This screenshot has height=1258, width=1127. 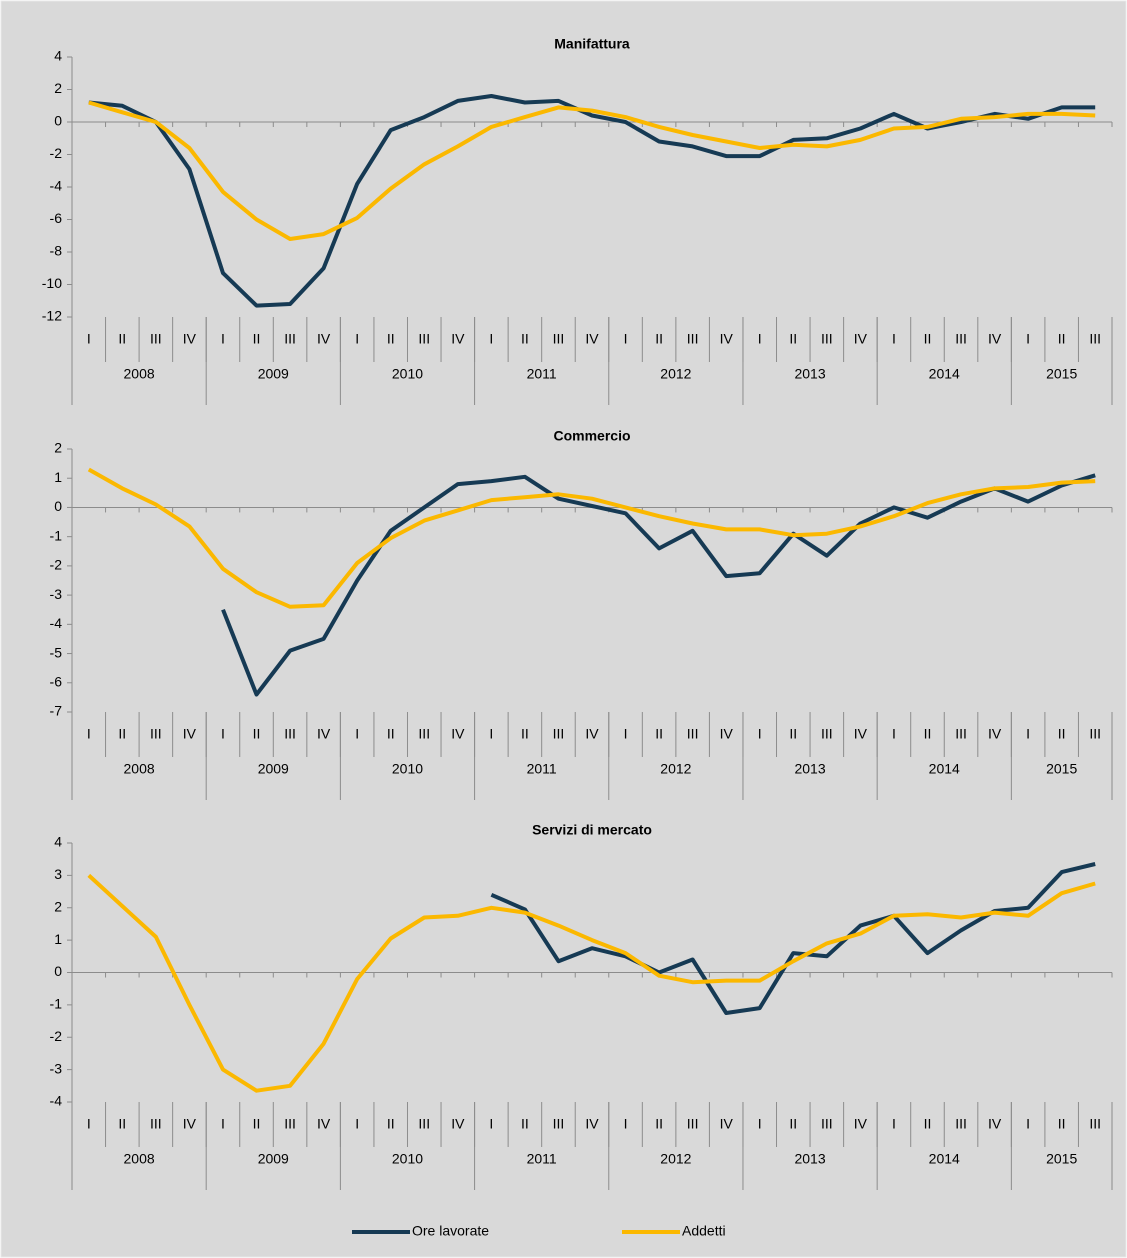 I want to click on y-tick-label: -3, so click(x=56, y=1068).